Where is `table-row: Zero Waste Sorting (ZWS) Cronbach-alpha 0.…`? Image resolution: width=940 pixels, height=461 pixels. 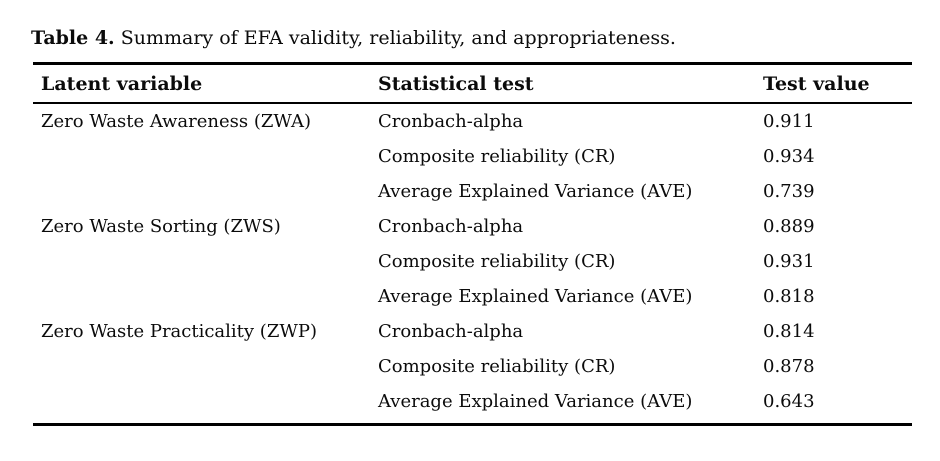 table-row: Zero Waste Sorting (ZWS) Cronbach-alpha 0.… is located at coordinates (472, 226).